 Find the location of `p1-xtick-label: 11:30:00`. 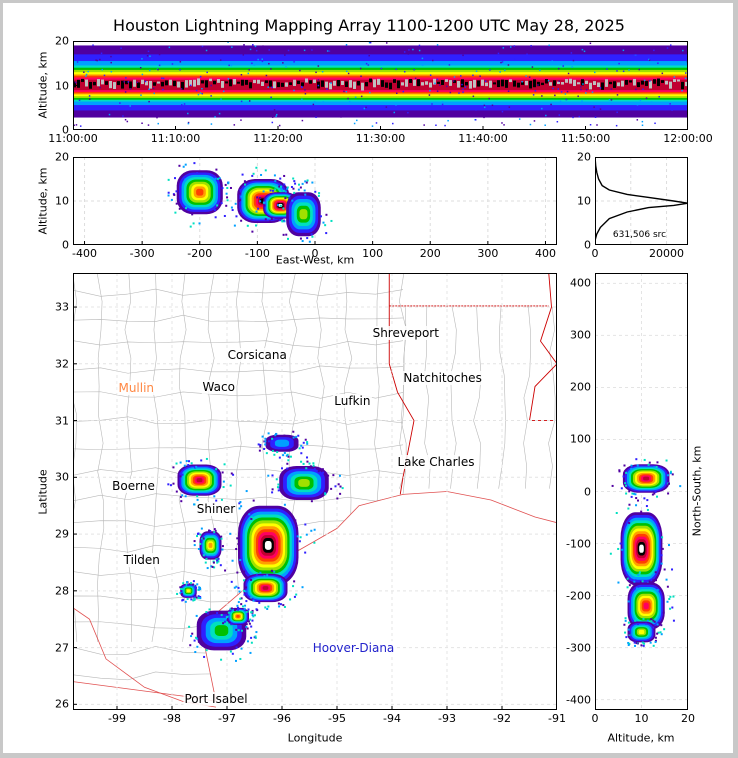

p1-xtick-label: 11:30:00 is located at coordinates (380, 138).